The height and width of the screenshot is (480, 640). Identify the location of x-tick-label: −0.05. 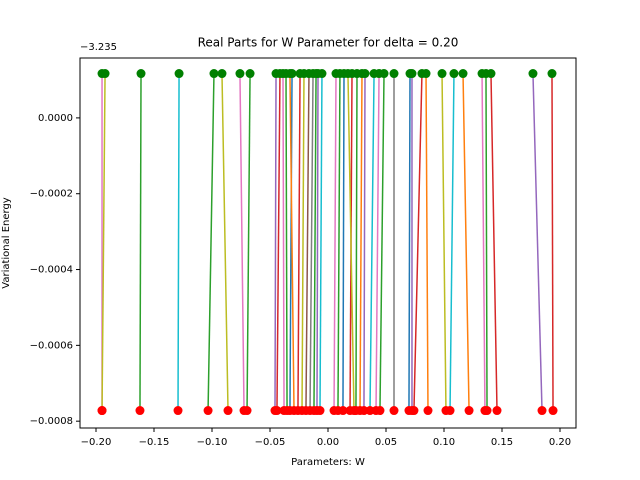
(270, 442).